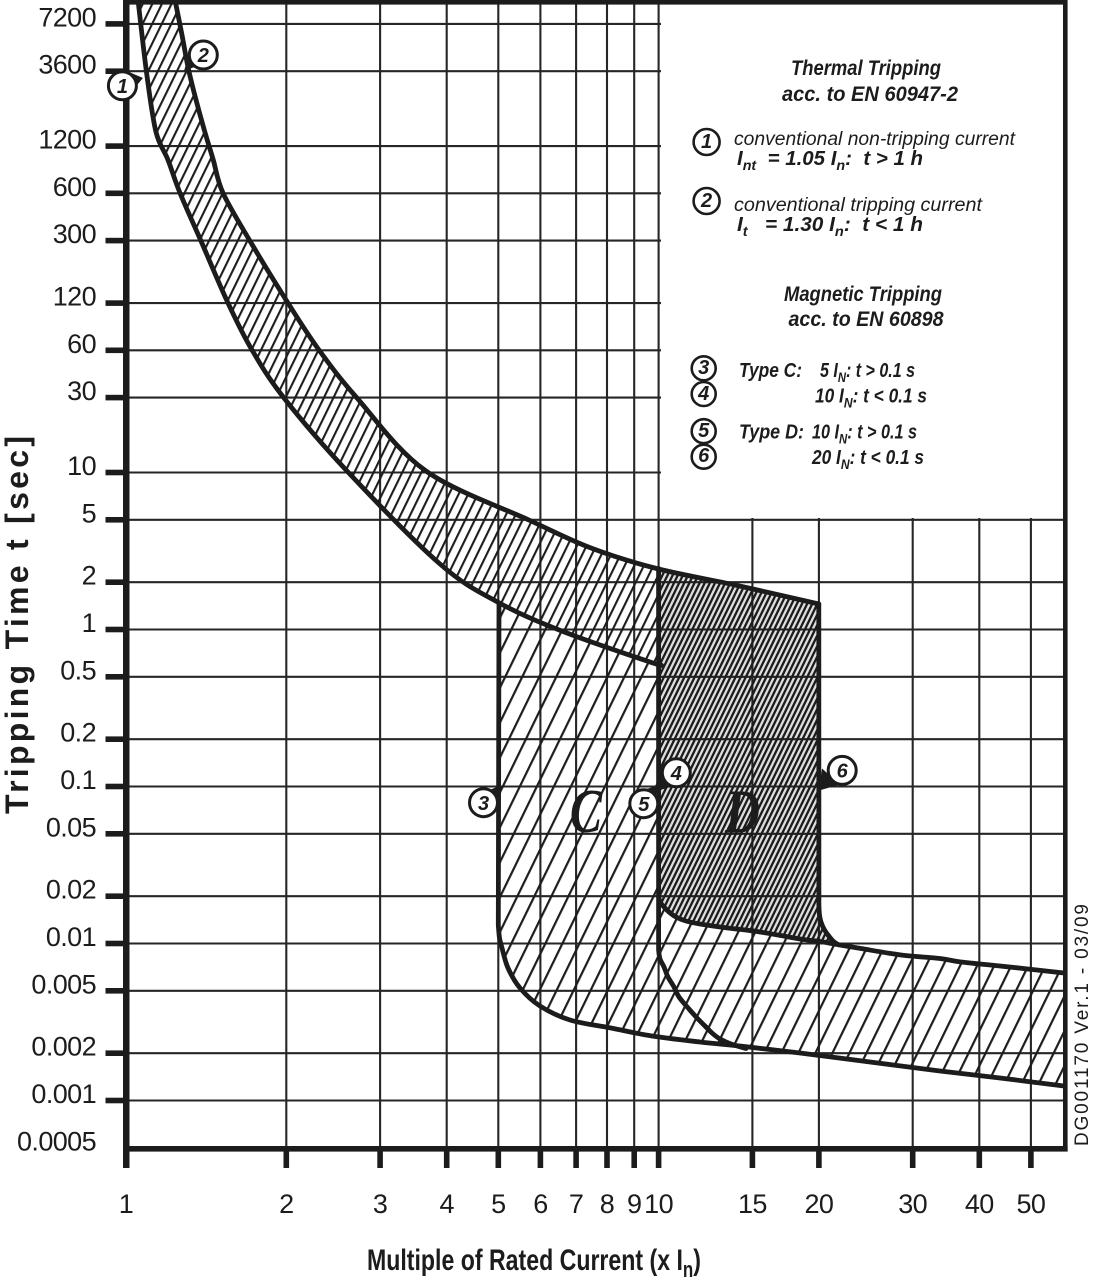 The image size is (1094, 1280). I want to click on svg-text: 8, so click(607, 1204).